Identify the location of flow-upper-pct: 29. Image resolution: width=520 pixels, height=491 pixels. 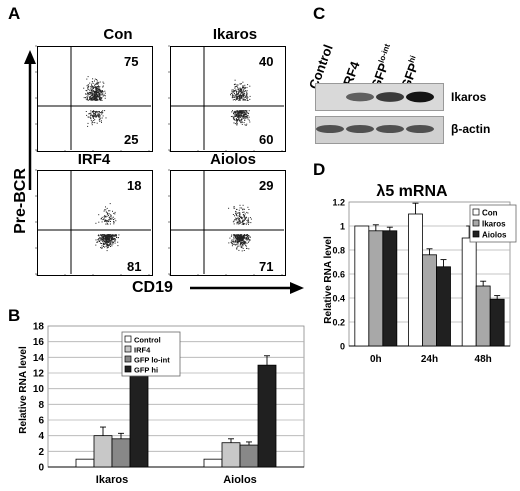
(266, 185).